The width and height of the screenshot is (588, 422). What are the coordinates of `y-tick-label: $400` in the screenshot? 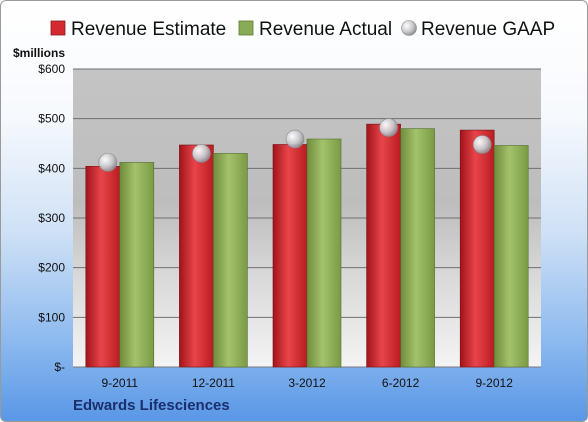 It's located at (51, 168).